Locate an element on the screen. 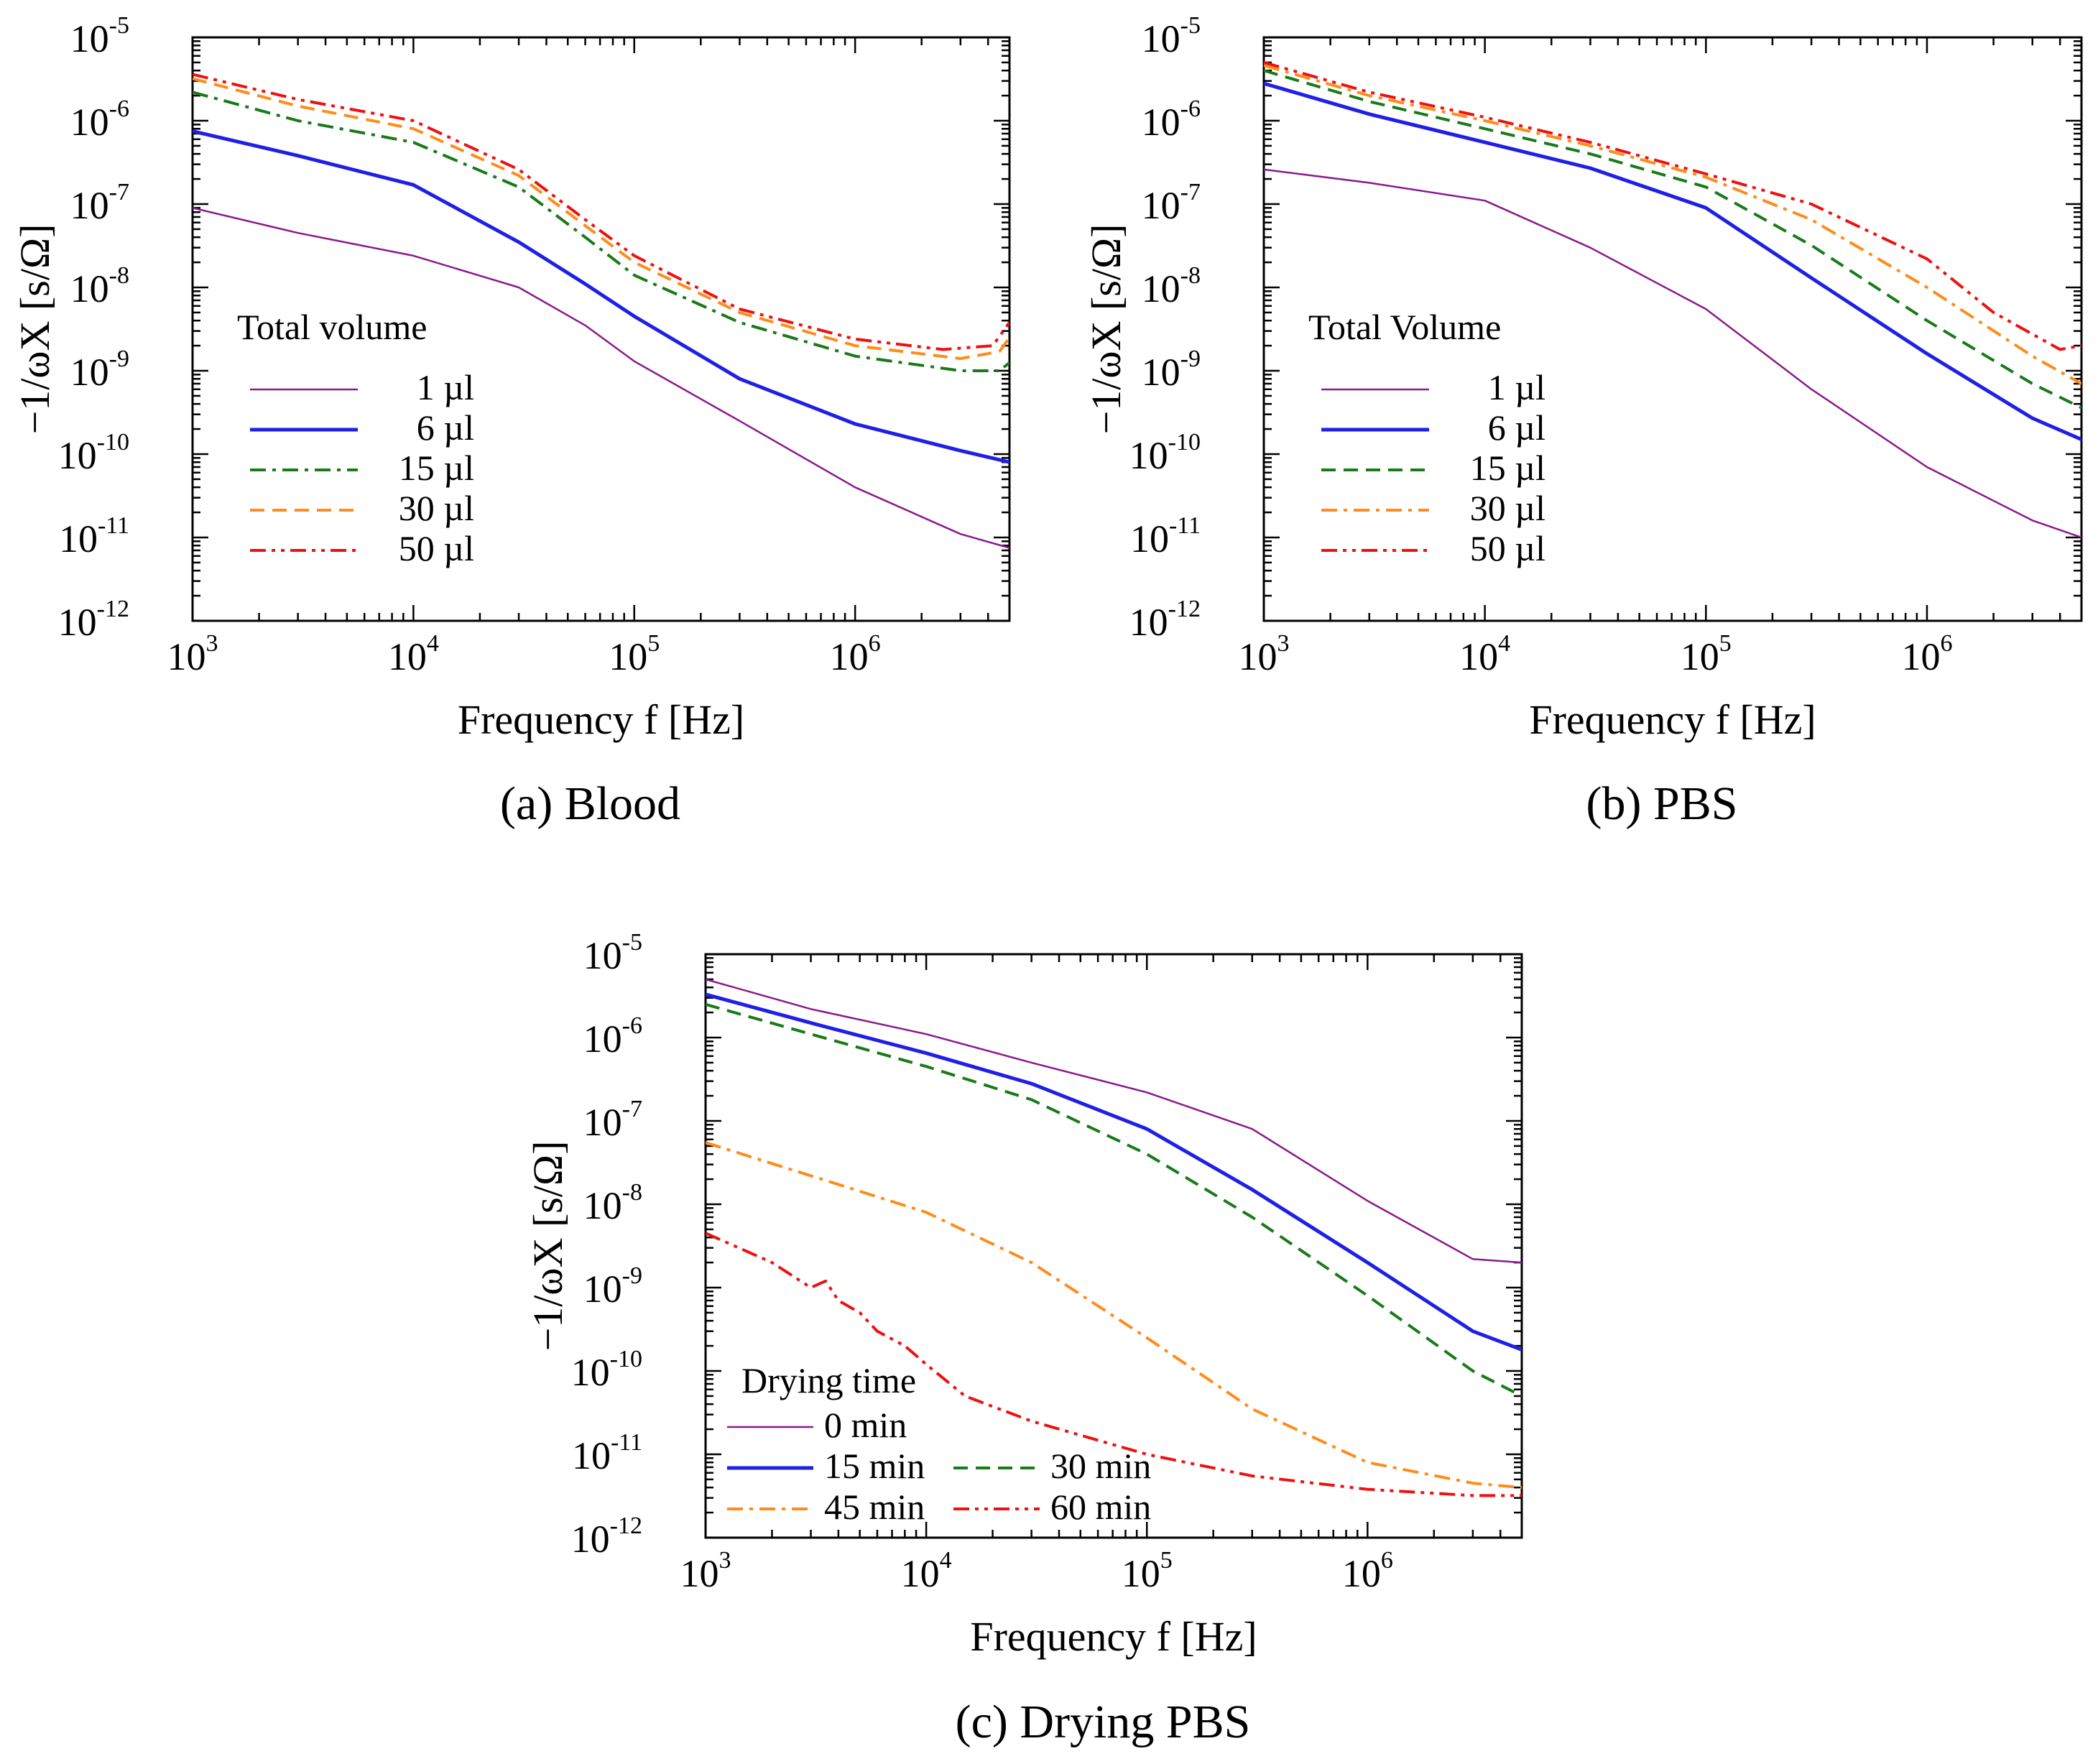 The width and height of the screenshot is (2098, 1764). y-tick-label-exponent: -5 is located at coordinates (632, 942).